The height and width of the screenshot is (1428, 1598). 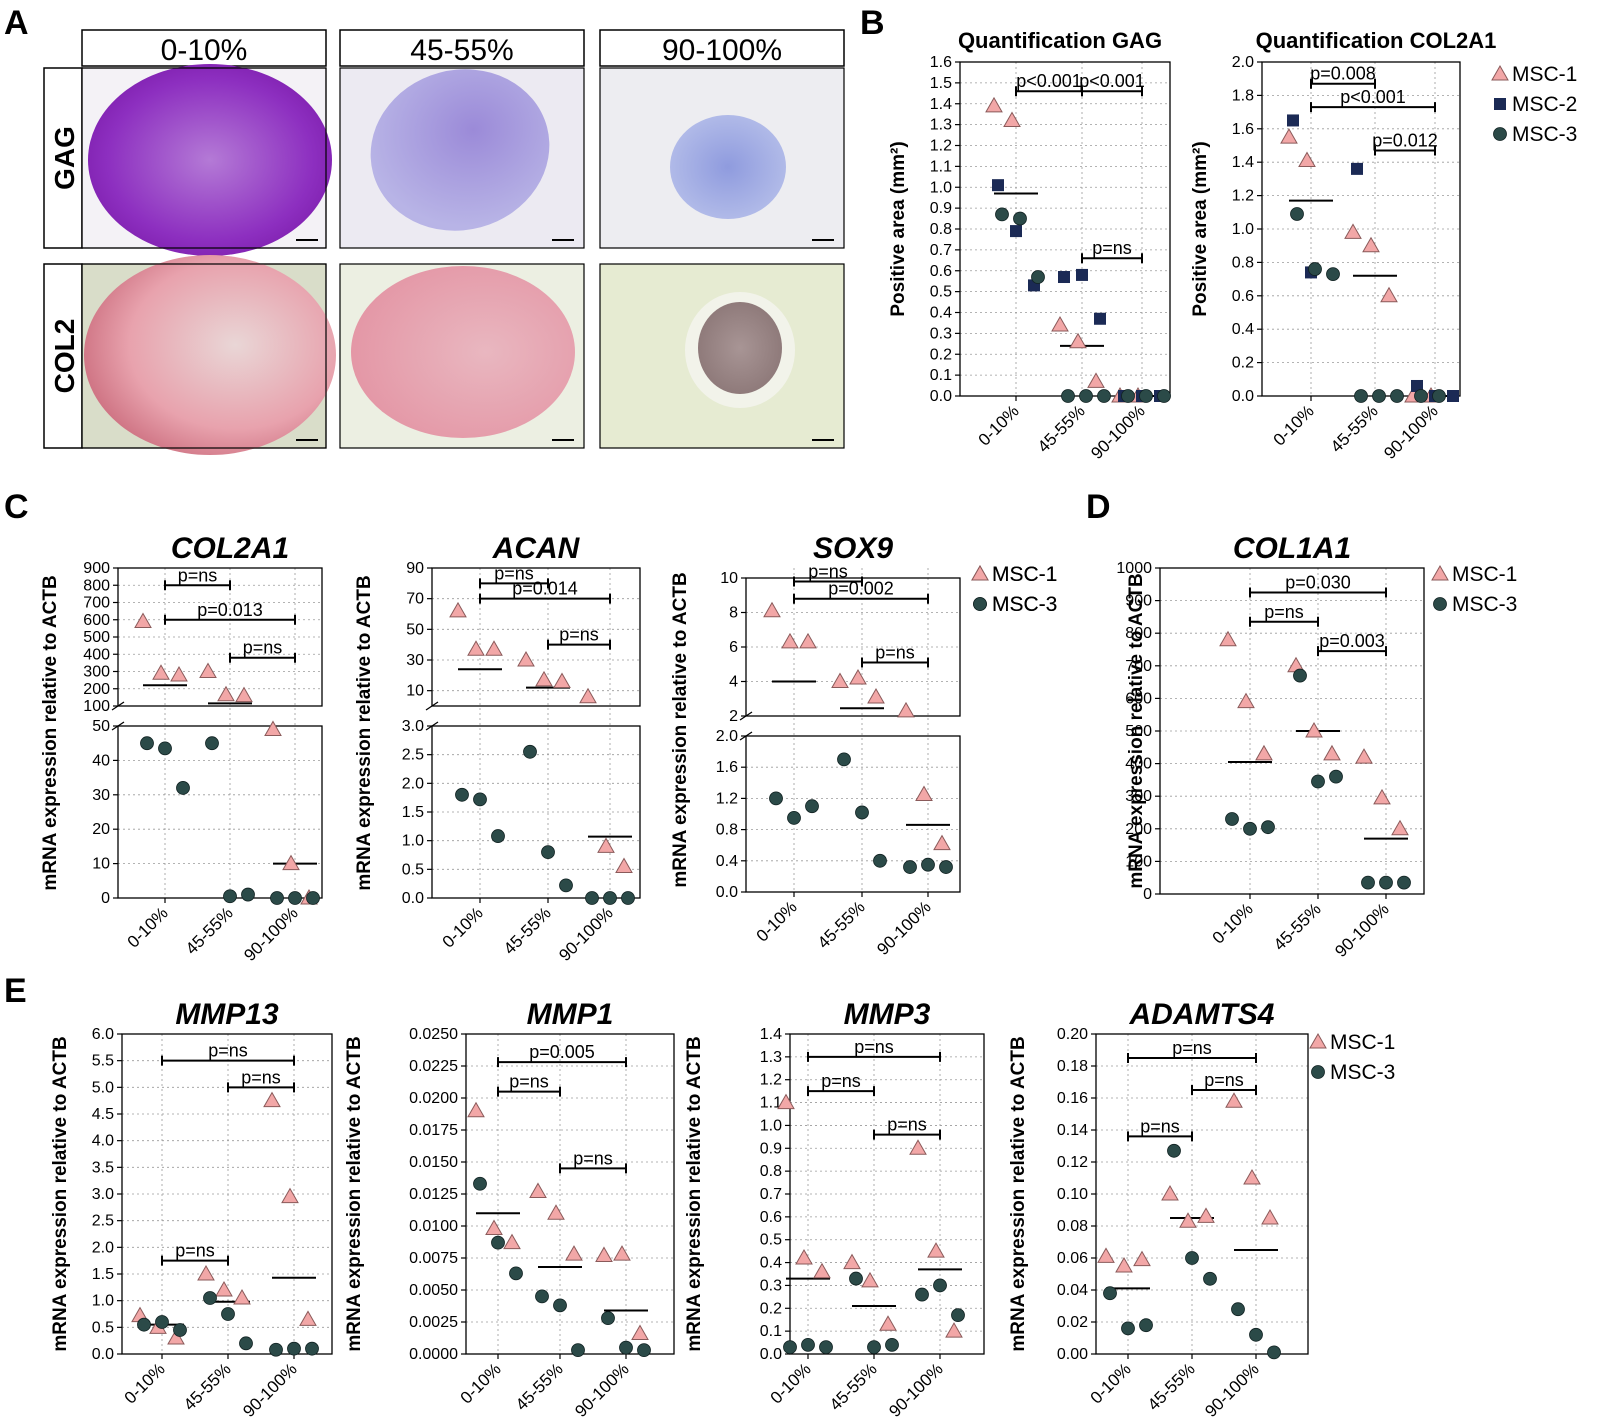 What do you see at coordinates (433, 1322) in the screenshot?
I see `y-tick-label: 0.0025` at bounding box center [433, 1322].